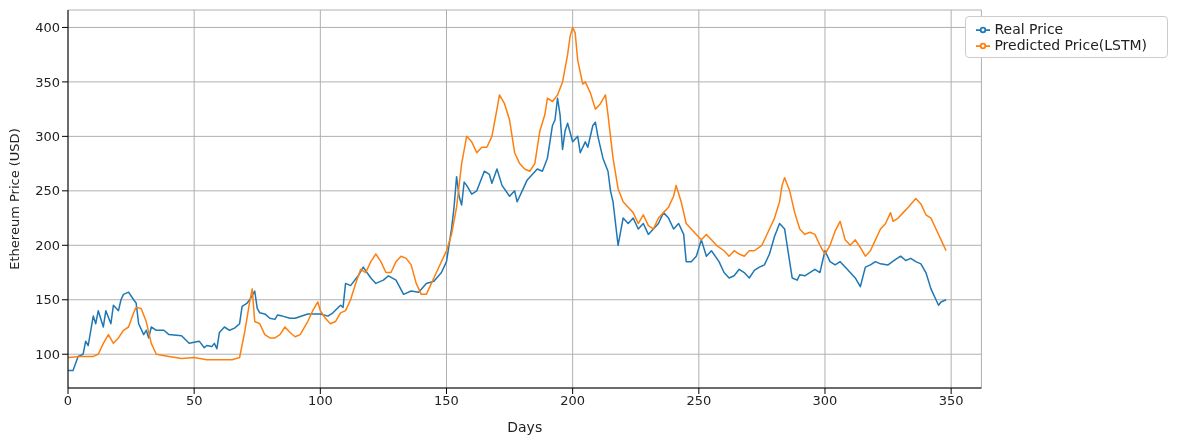 This screenshot has height=443, width=1200. Describe the element at coordinates (47, 82) in the screenshot. I see `y-tick-label: 350` at that location.